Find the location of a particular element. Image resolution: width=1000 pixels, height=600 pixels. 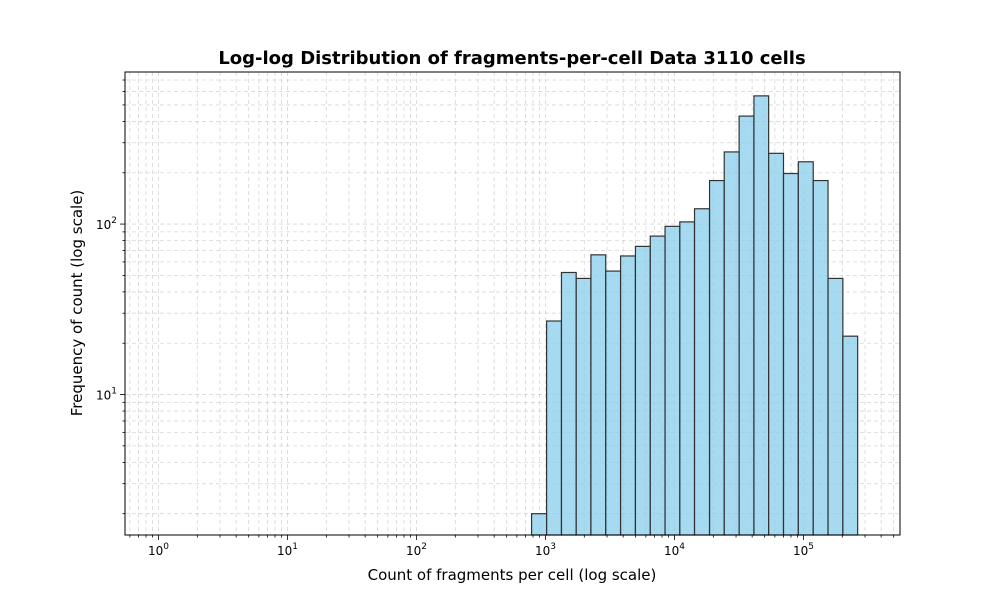

y-tick-label: 10¹ is located at coordinates (106, 395).